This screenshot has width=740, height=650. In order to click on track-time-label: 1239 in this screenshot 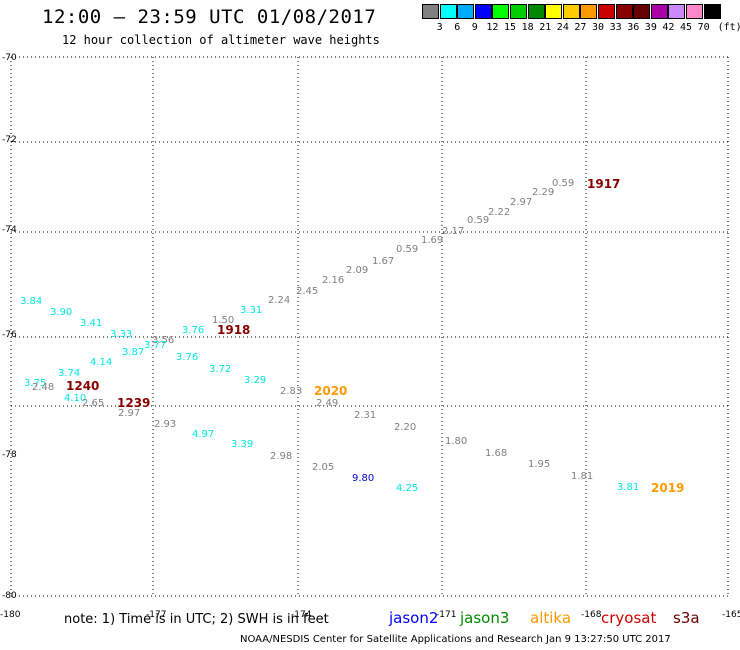, I will do `click(133, 403)`.